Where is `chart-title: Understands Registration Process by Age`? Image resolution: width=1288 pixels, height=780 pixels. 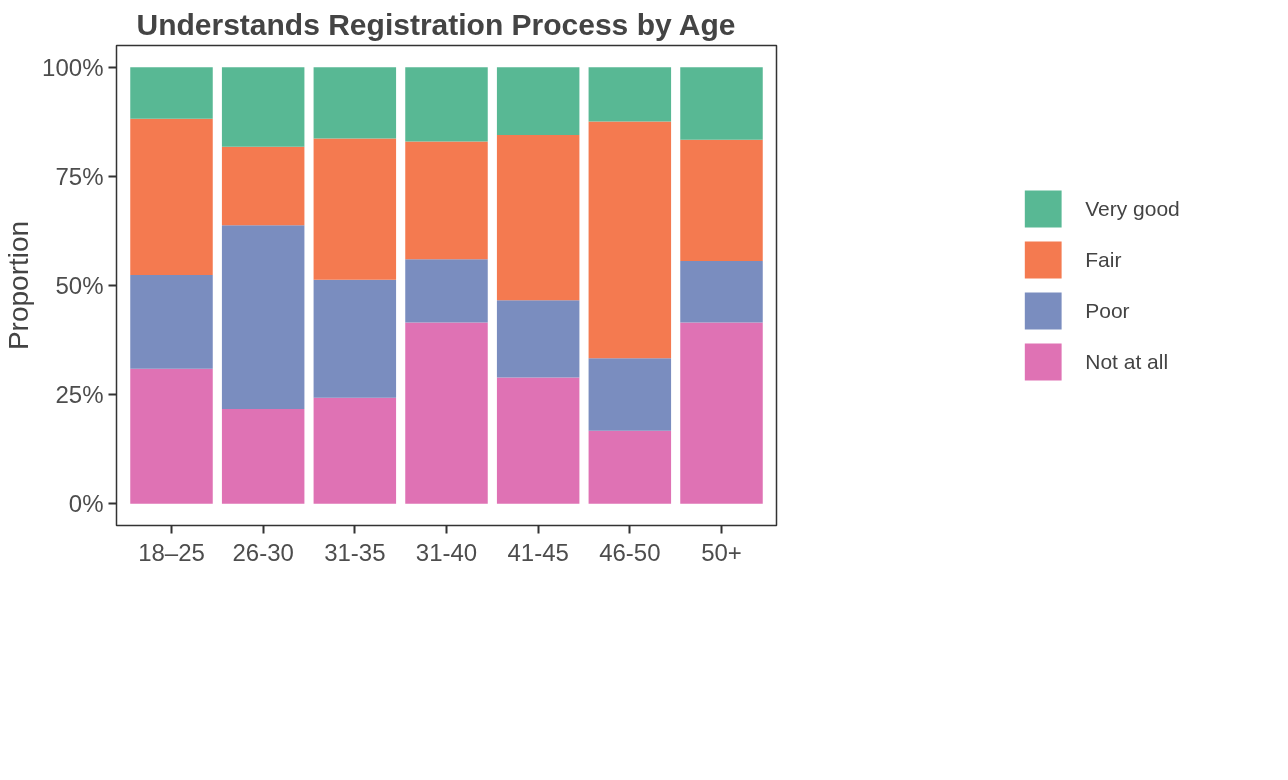
chart-title: Understands Registration Process by Age is located at coordinates (436, 24).